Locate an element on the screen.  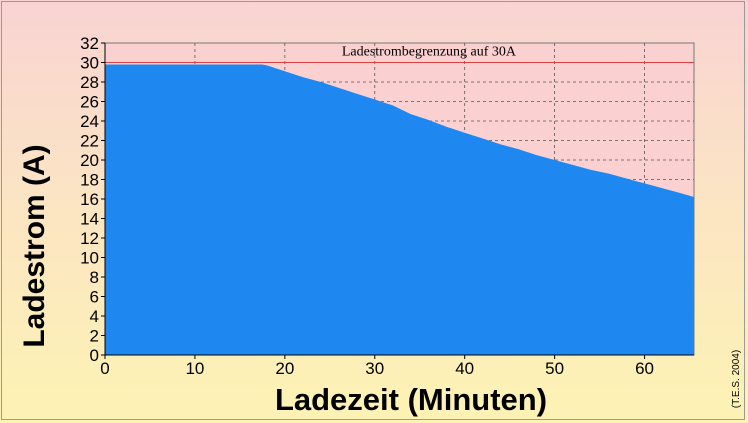
x-tick-labels: 0 10 20 30 40 50 60 is located at coordinates (377, 368).